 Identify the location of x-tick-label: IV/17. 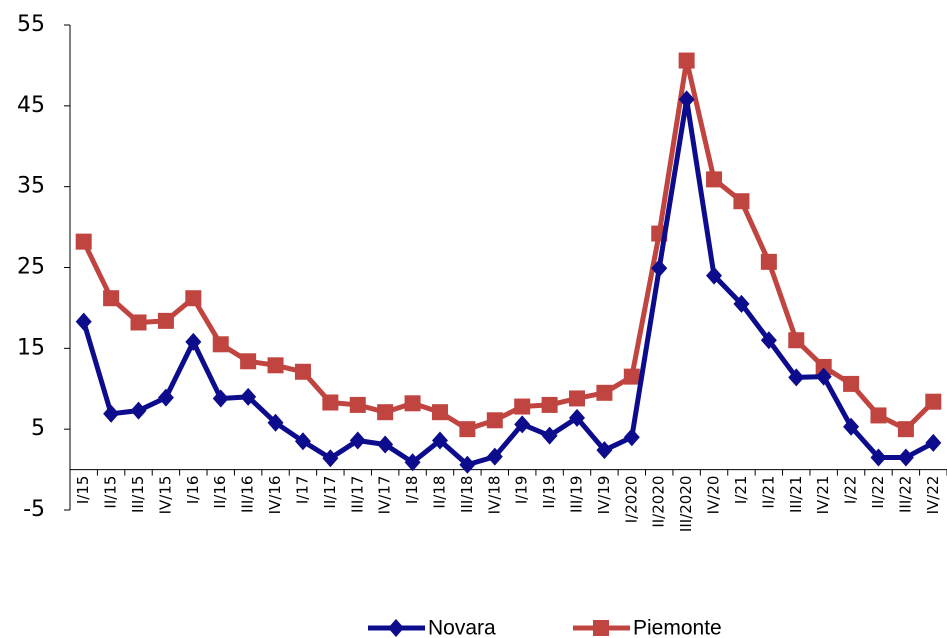
(385, 495).